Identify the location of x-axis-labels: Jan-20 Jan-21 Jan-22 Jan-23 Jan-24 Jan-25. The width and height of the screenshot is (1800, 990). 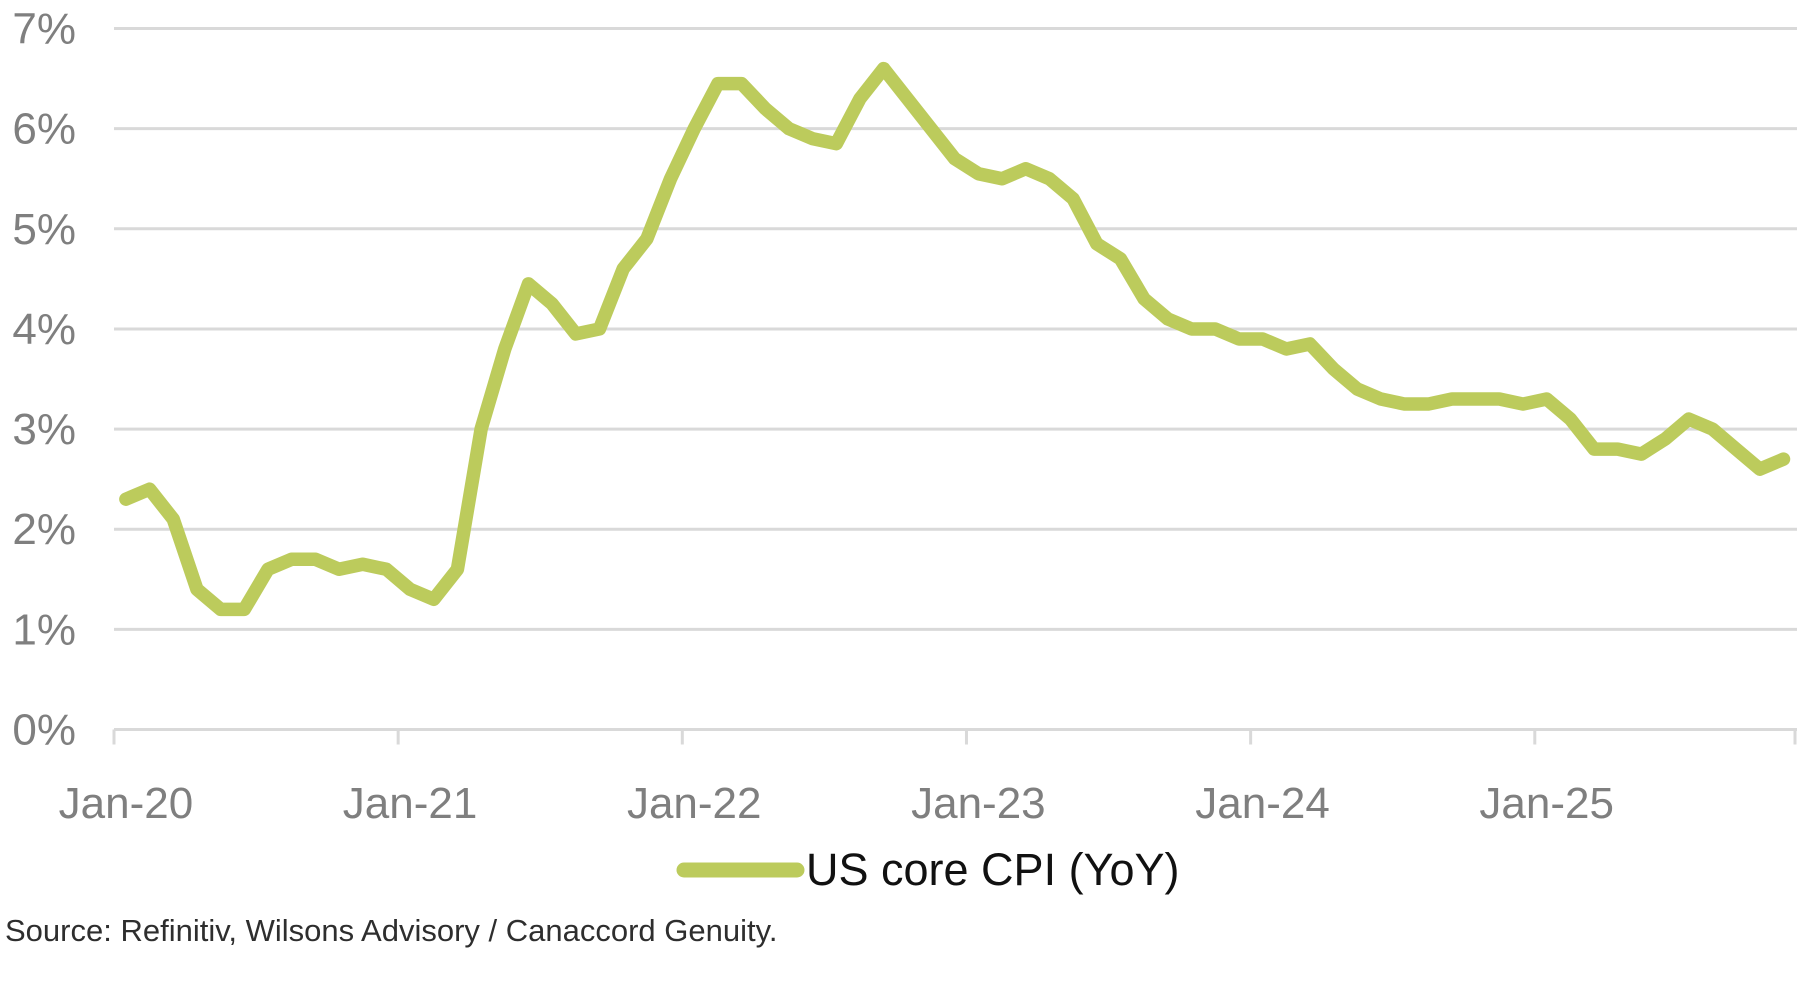
(836, 803).